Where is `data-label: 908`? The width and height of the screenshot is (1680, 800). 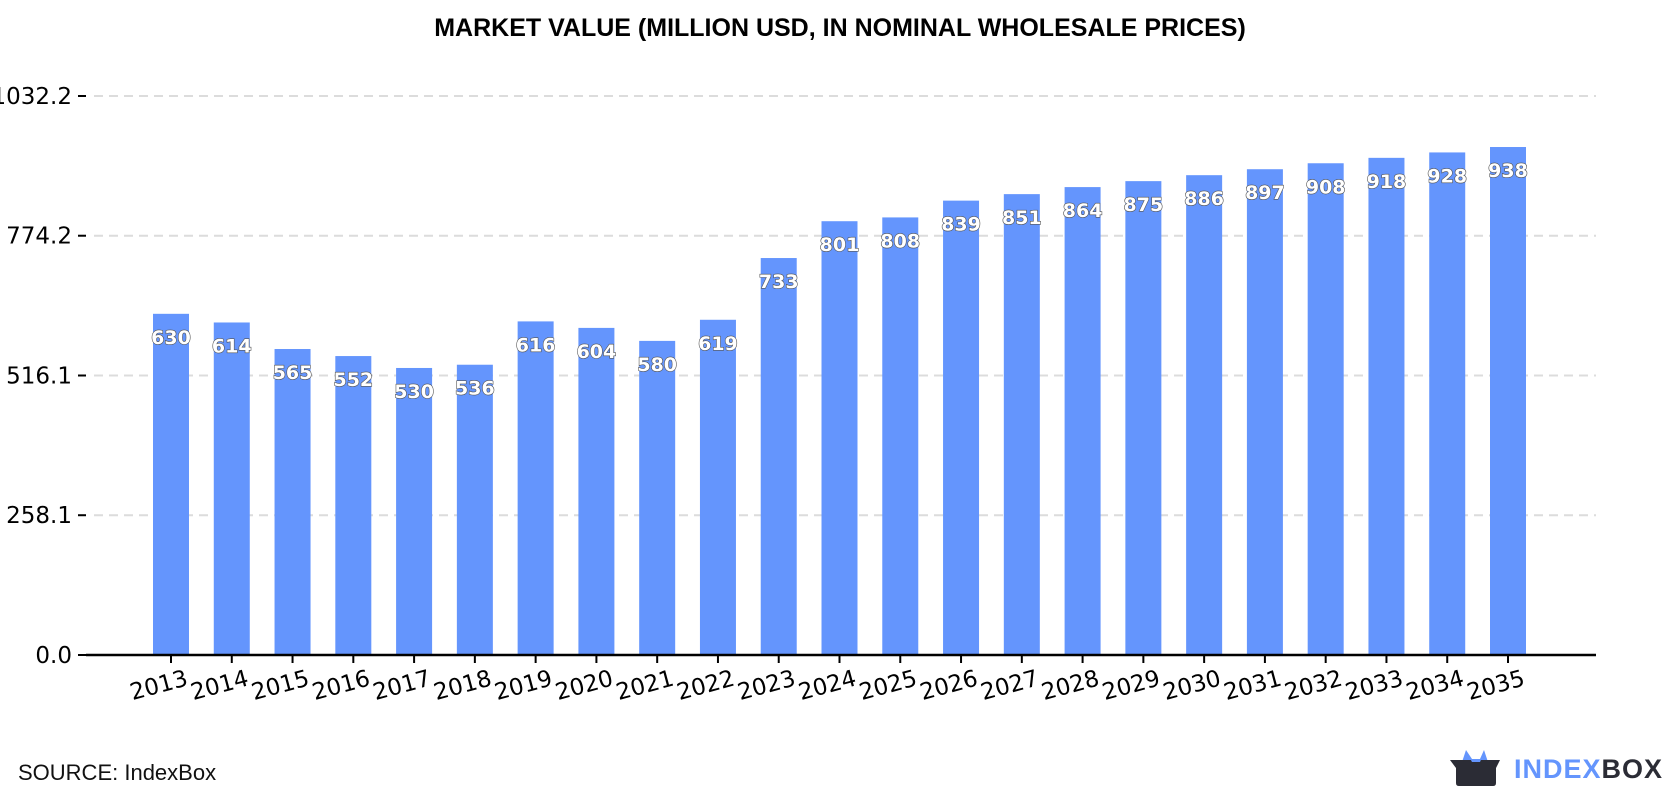 data-label: 908 is located at coordinates (1326, 187).